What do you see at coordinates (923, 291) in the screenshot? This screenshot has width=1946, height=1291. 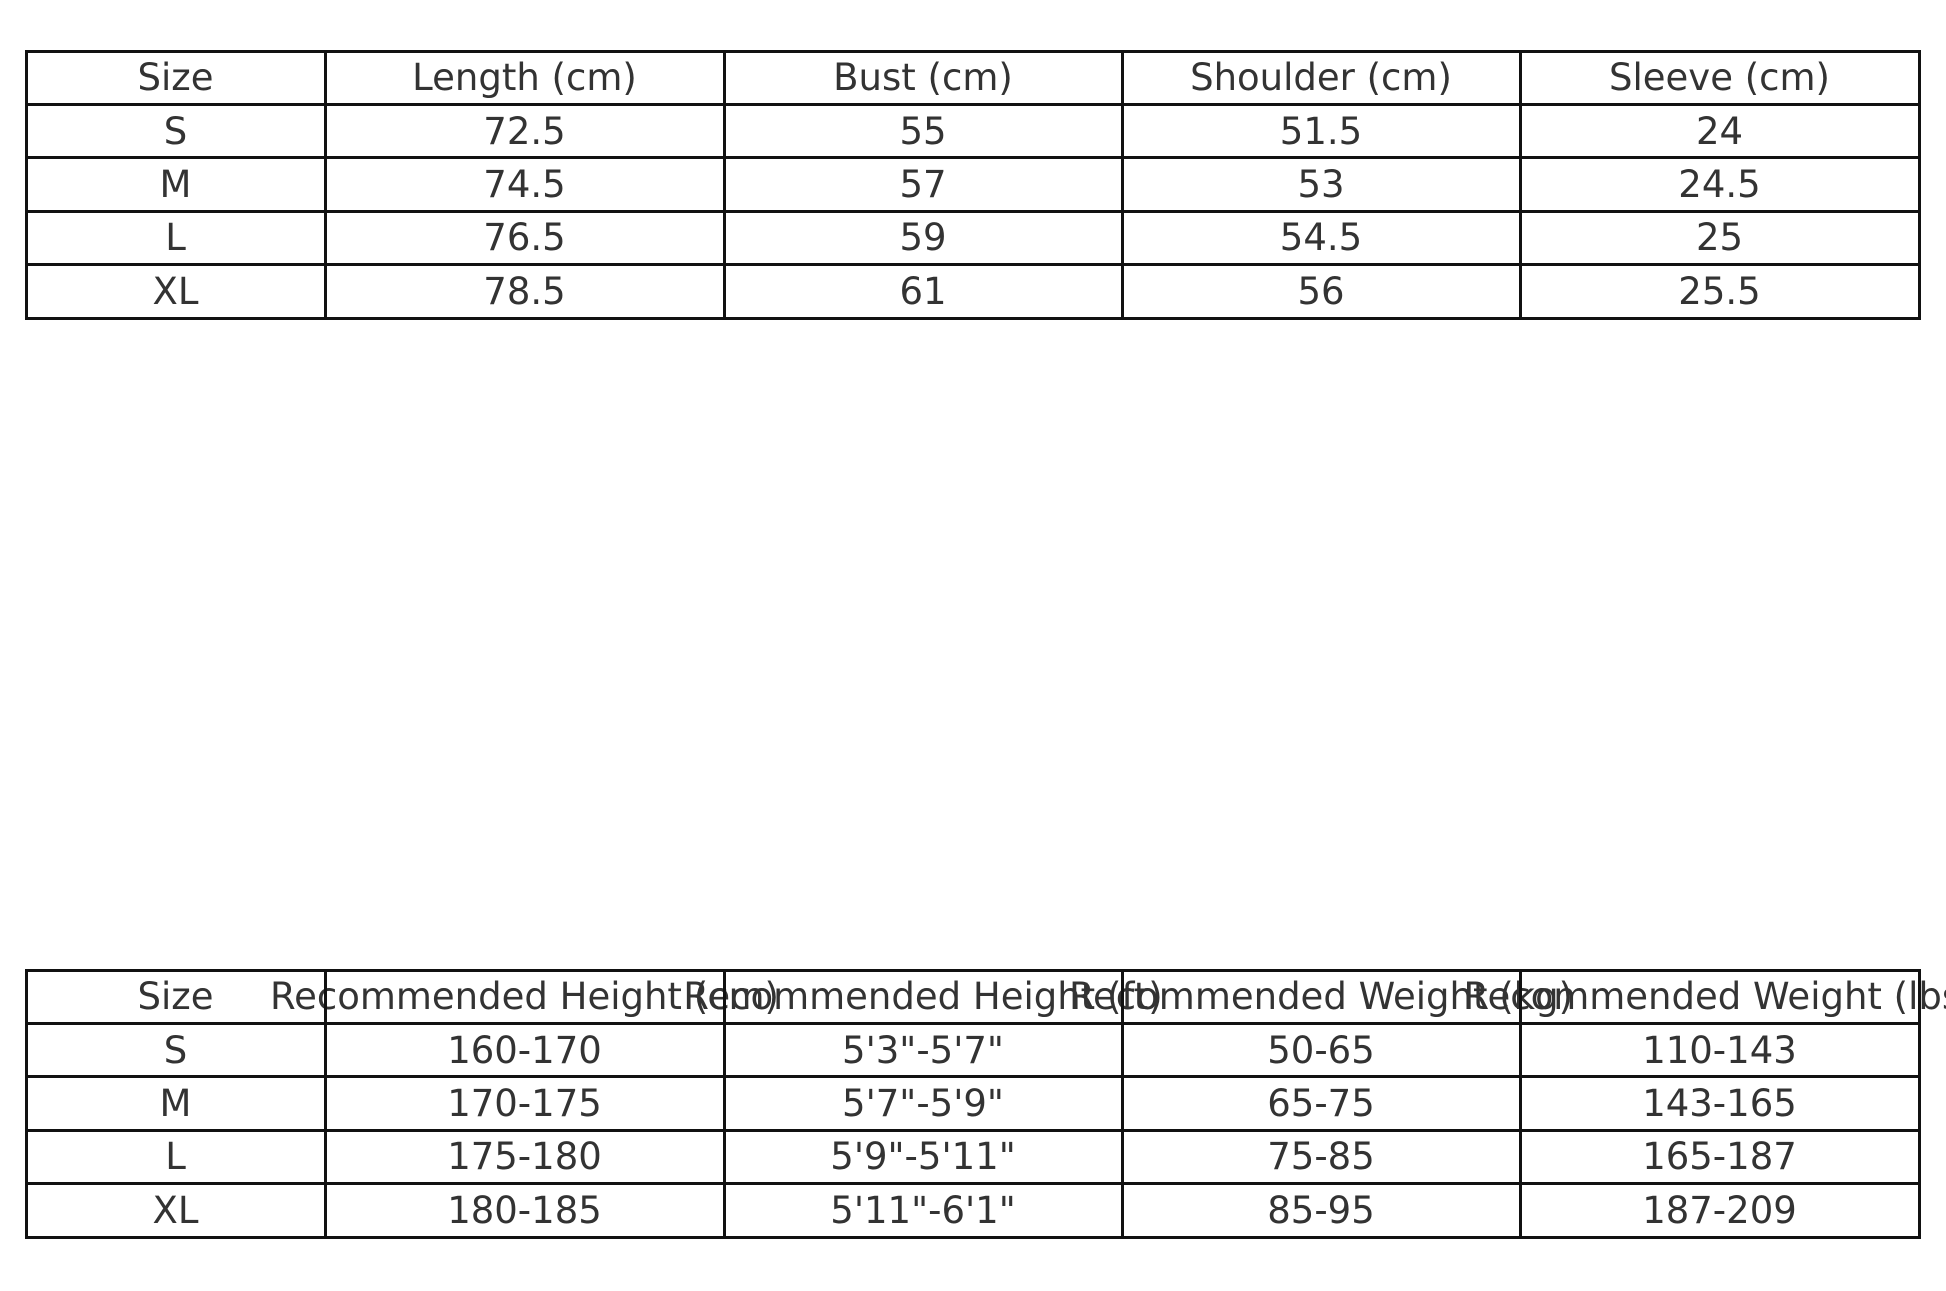 I see `table-cell: 61` at bounding box center [923, 291].